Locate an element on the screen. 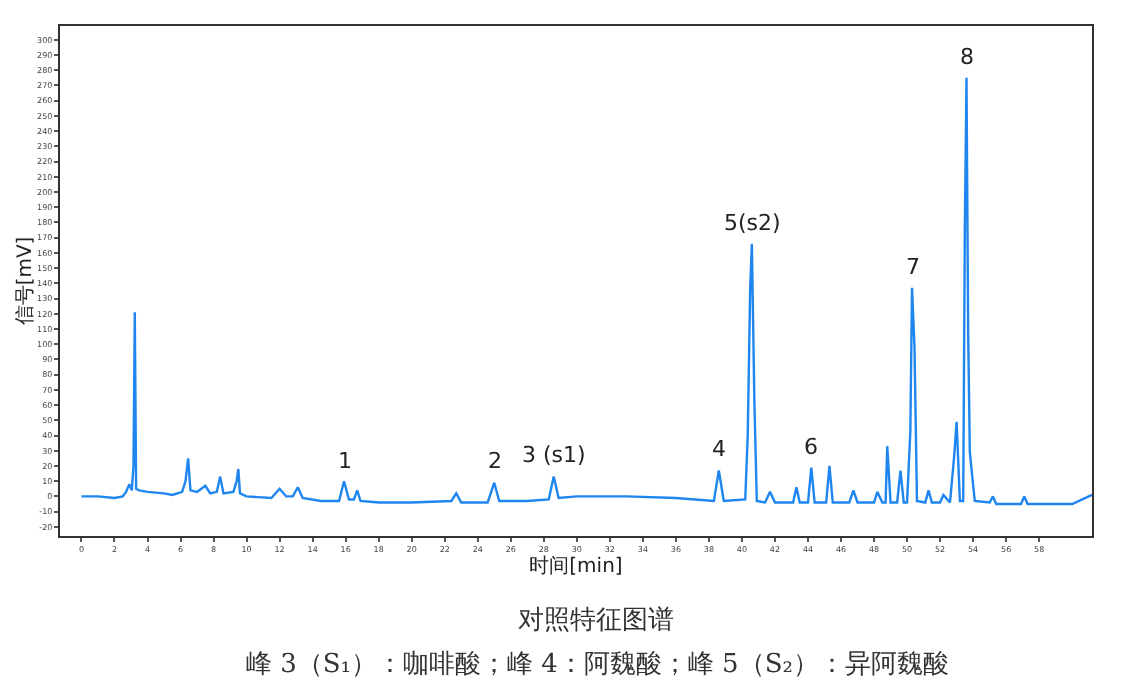 Image resolution: width=1148 pixels, height=684 pixels. annotation: 7 is located at coordinates (913, 267).